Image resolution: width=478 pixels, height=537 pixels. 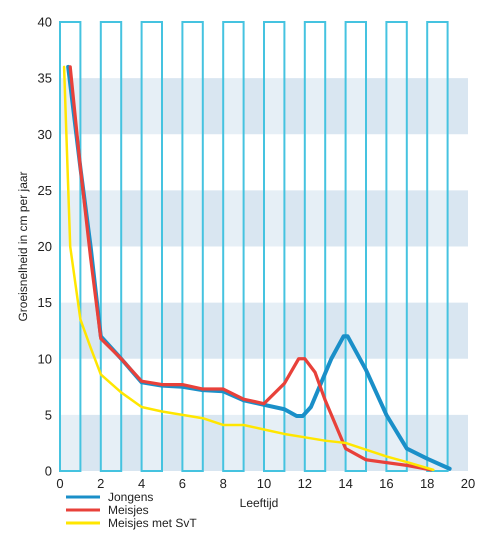 I want to click on y-tick-label: 0, so click(x=48, y=471).